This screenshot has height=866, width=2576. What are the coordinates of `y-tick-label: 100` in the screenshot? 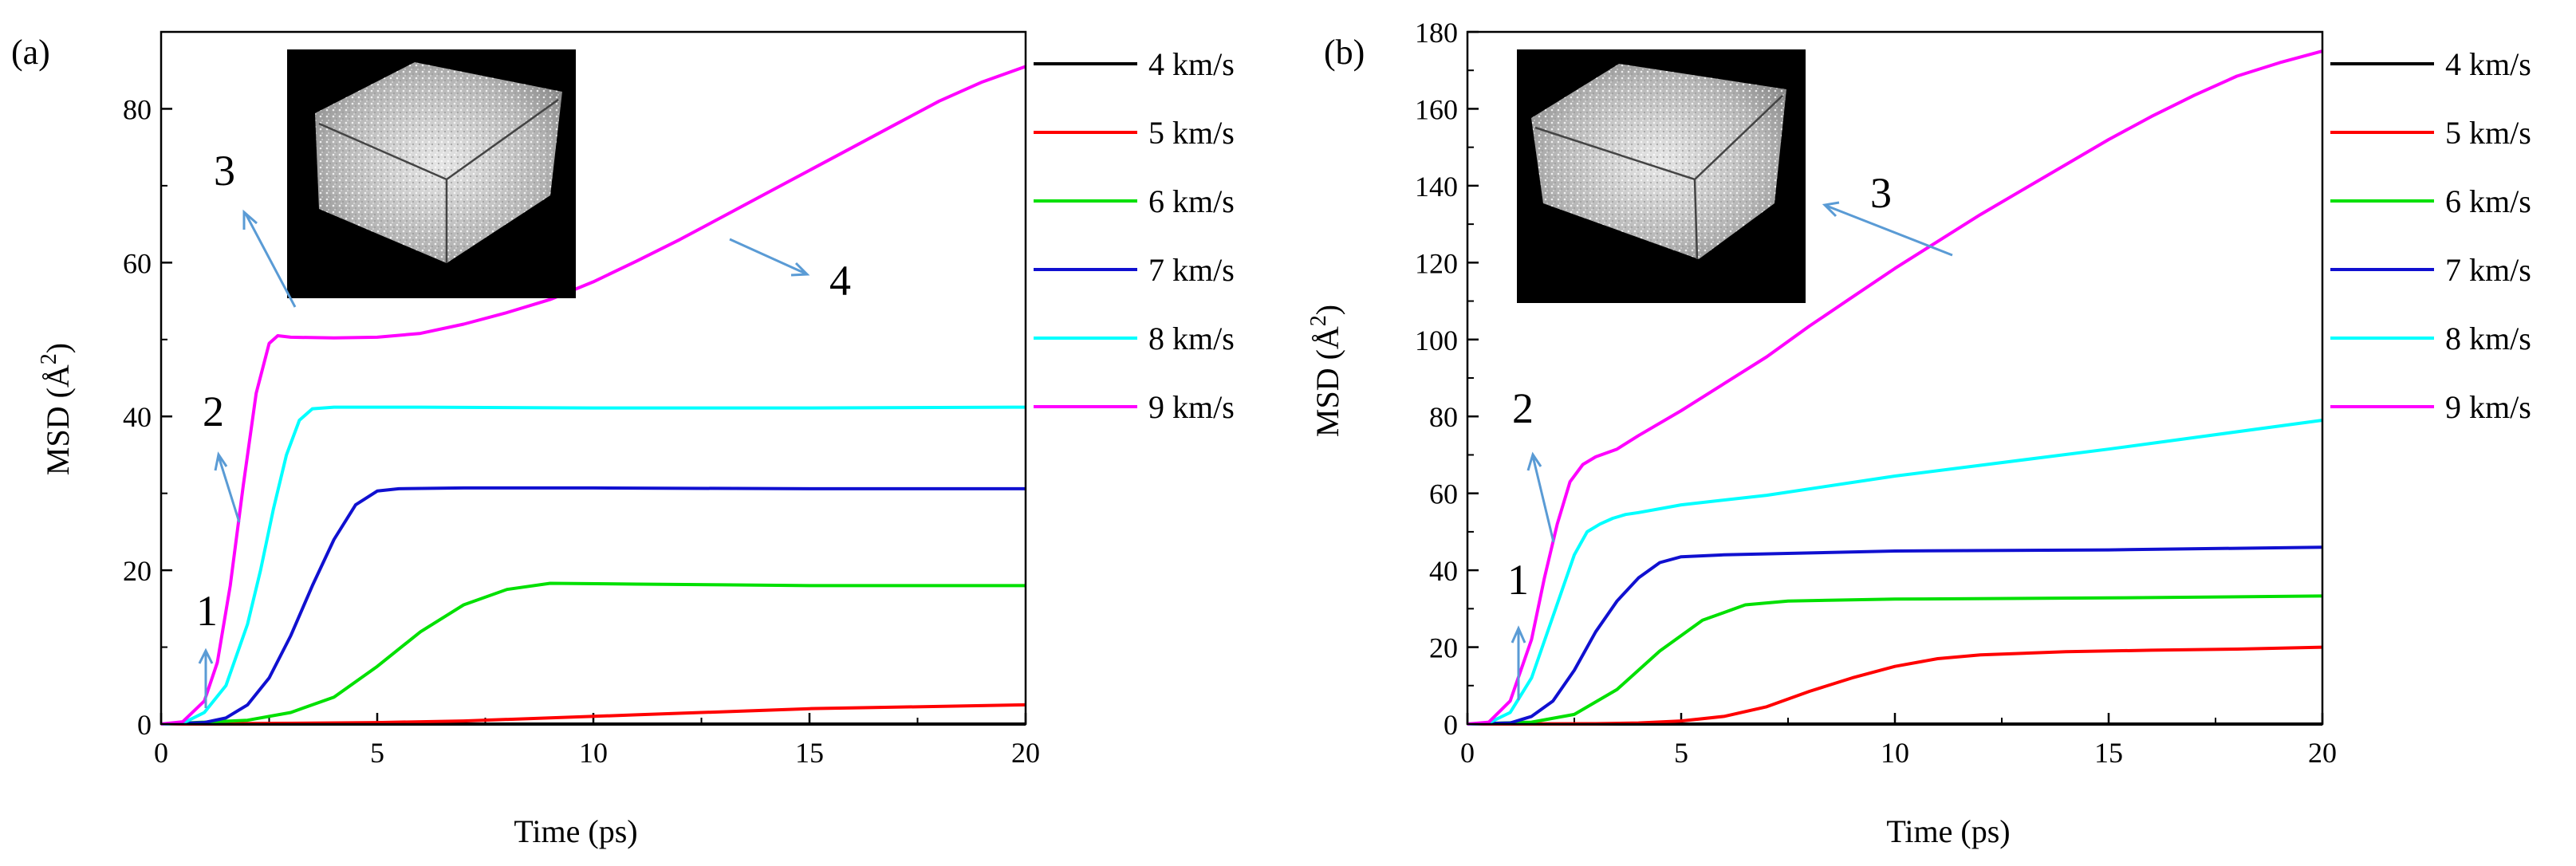 It's located at (1436, 340).